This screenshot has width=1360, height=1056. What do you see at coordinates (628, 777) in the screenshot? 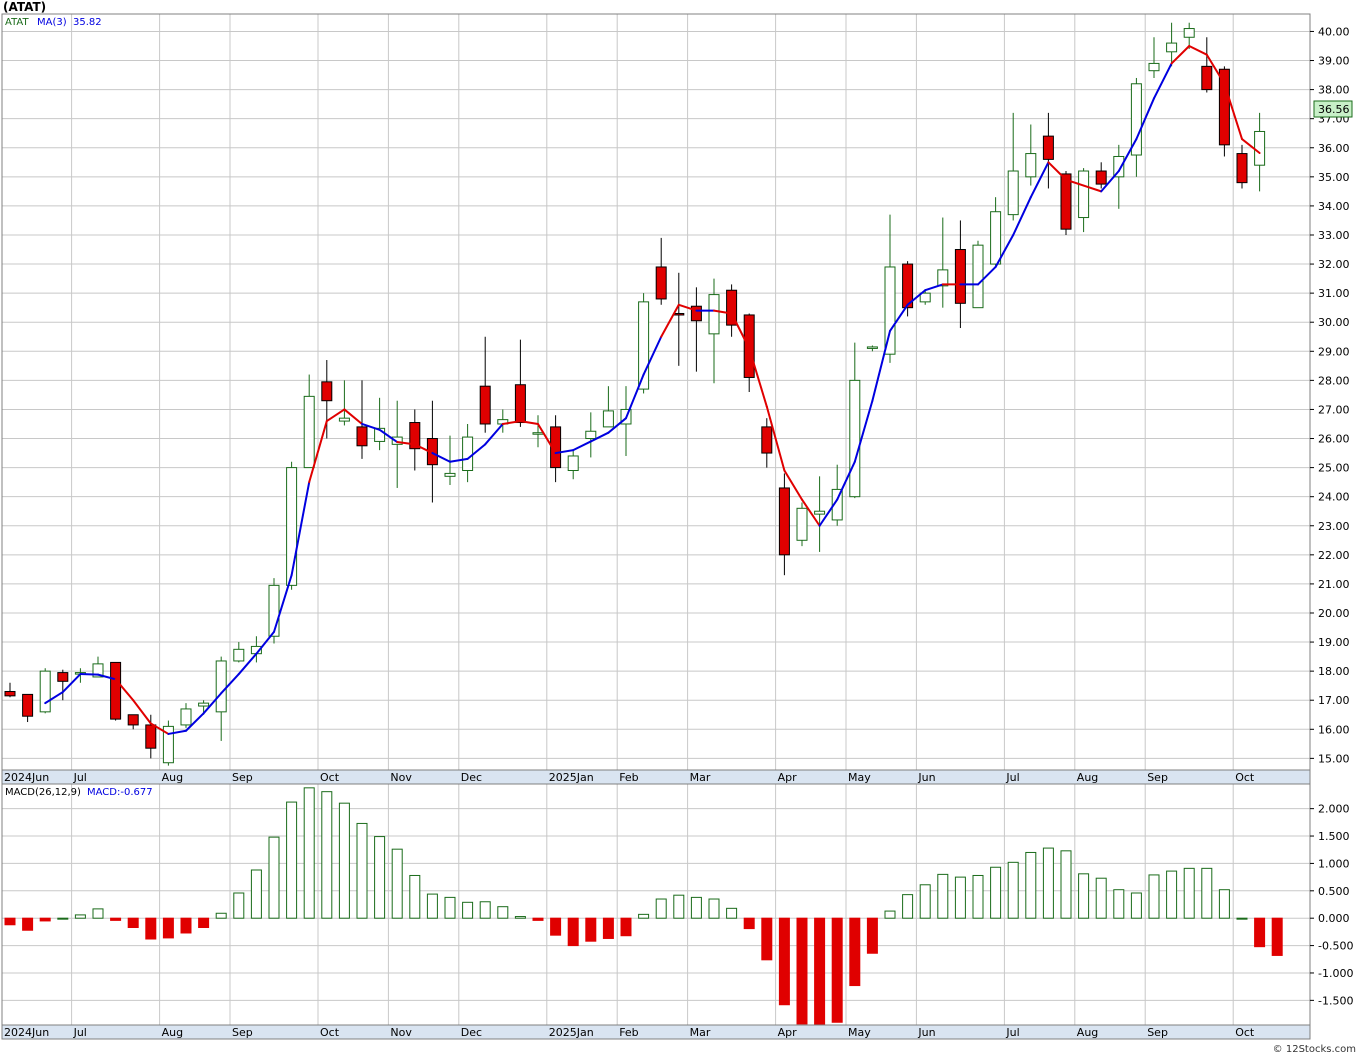
I see `x-tick-label: Feb` at bounding box center [628, 777].